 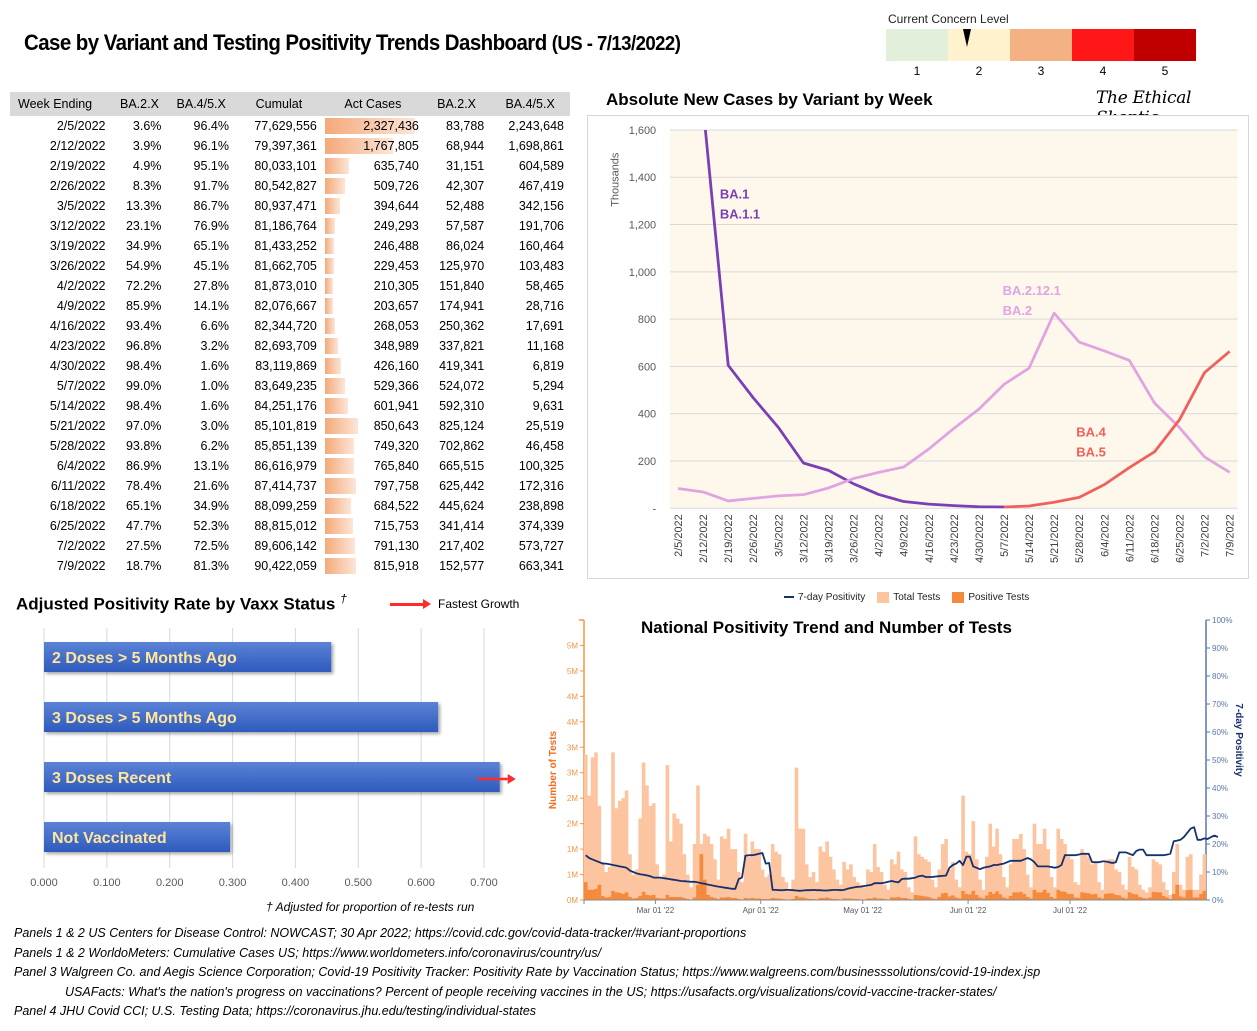 What do you see at coordinates (211, 206) in the screenshot?
I see `table-cell: 86.7%` at bounding box center [211, 206].